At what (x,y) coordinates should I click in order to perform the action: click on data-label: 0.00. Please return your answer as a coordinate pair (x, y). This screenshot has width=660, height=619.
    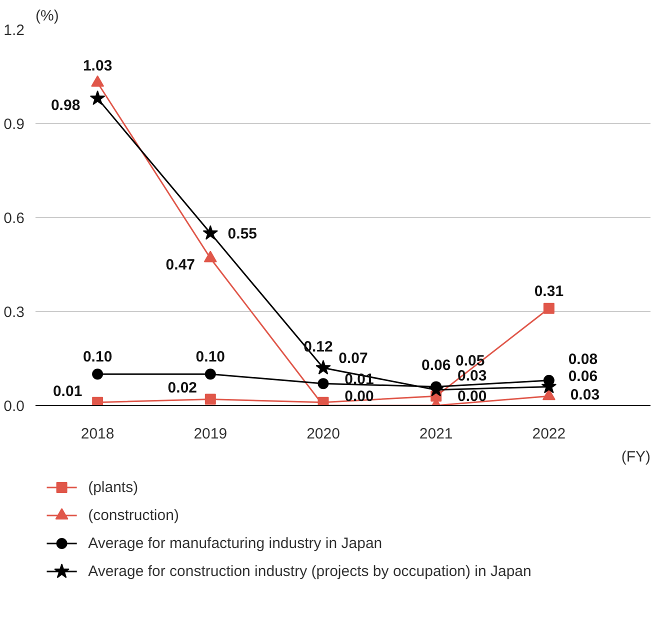
    Looking at the image, I should click on (472, 396).